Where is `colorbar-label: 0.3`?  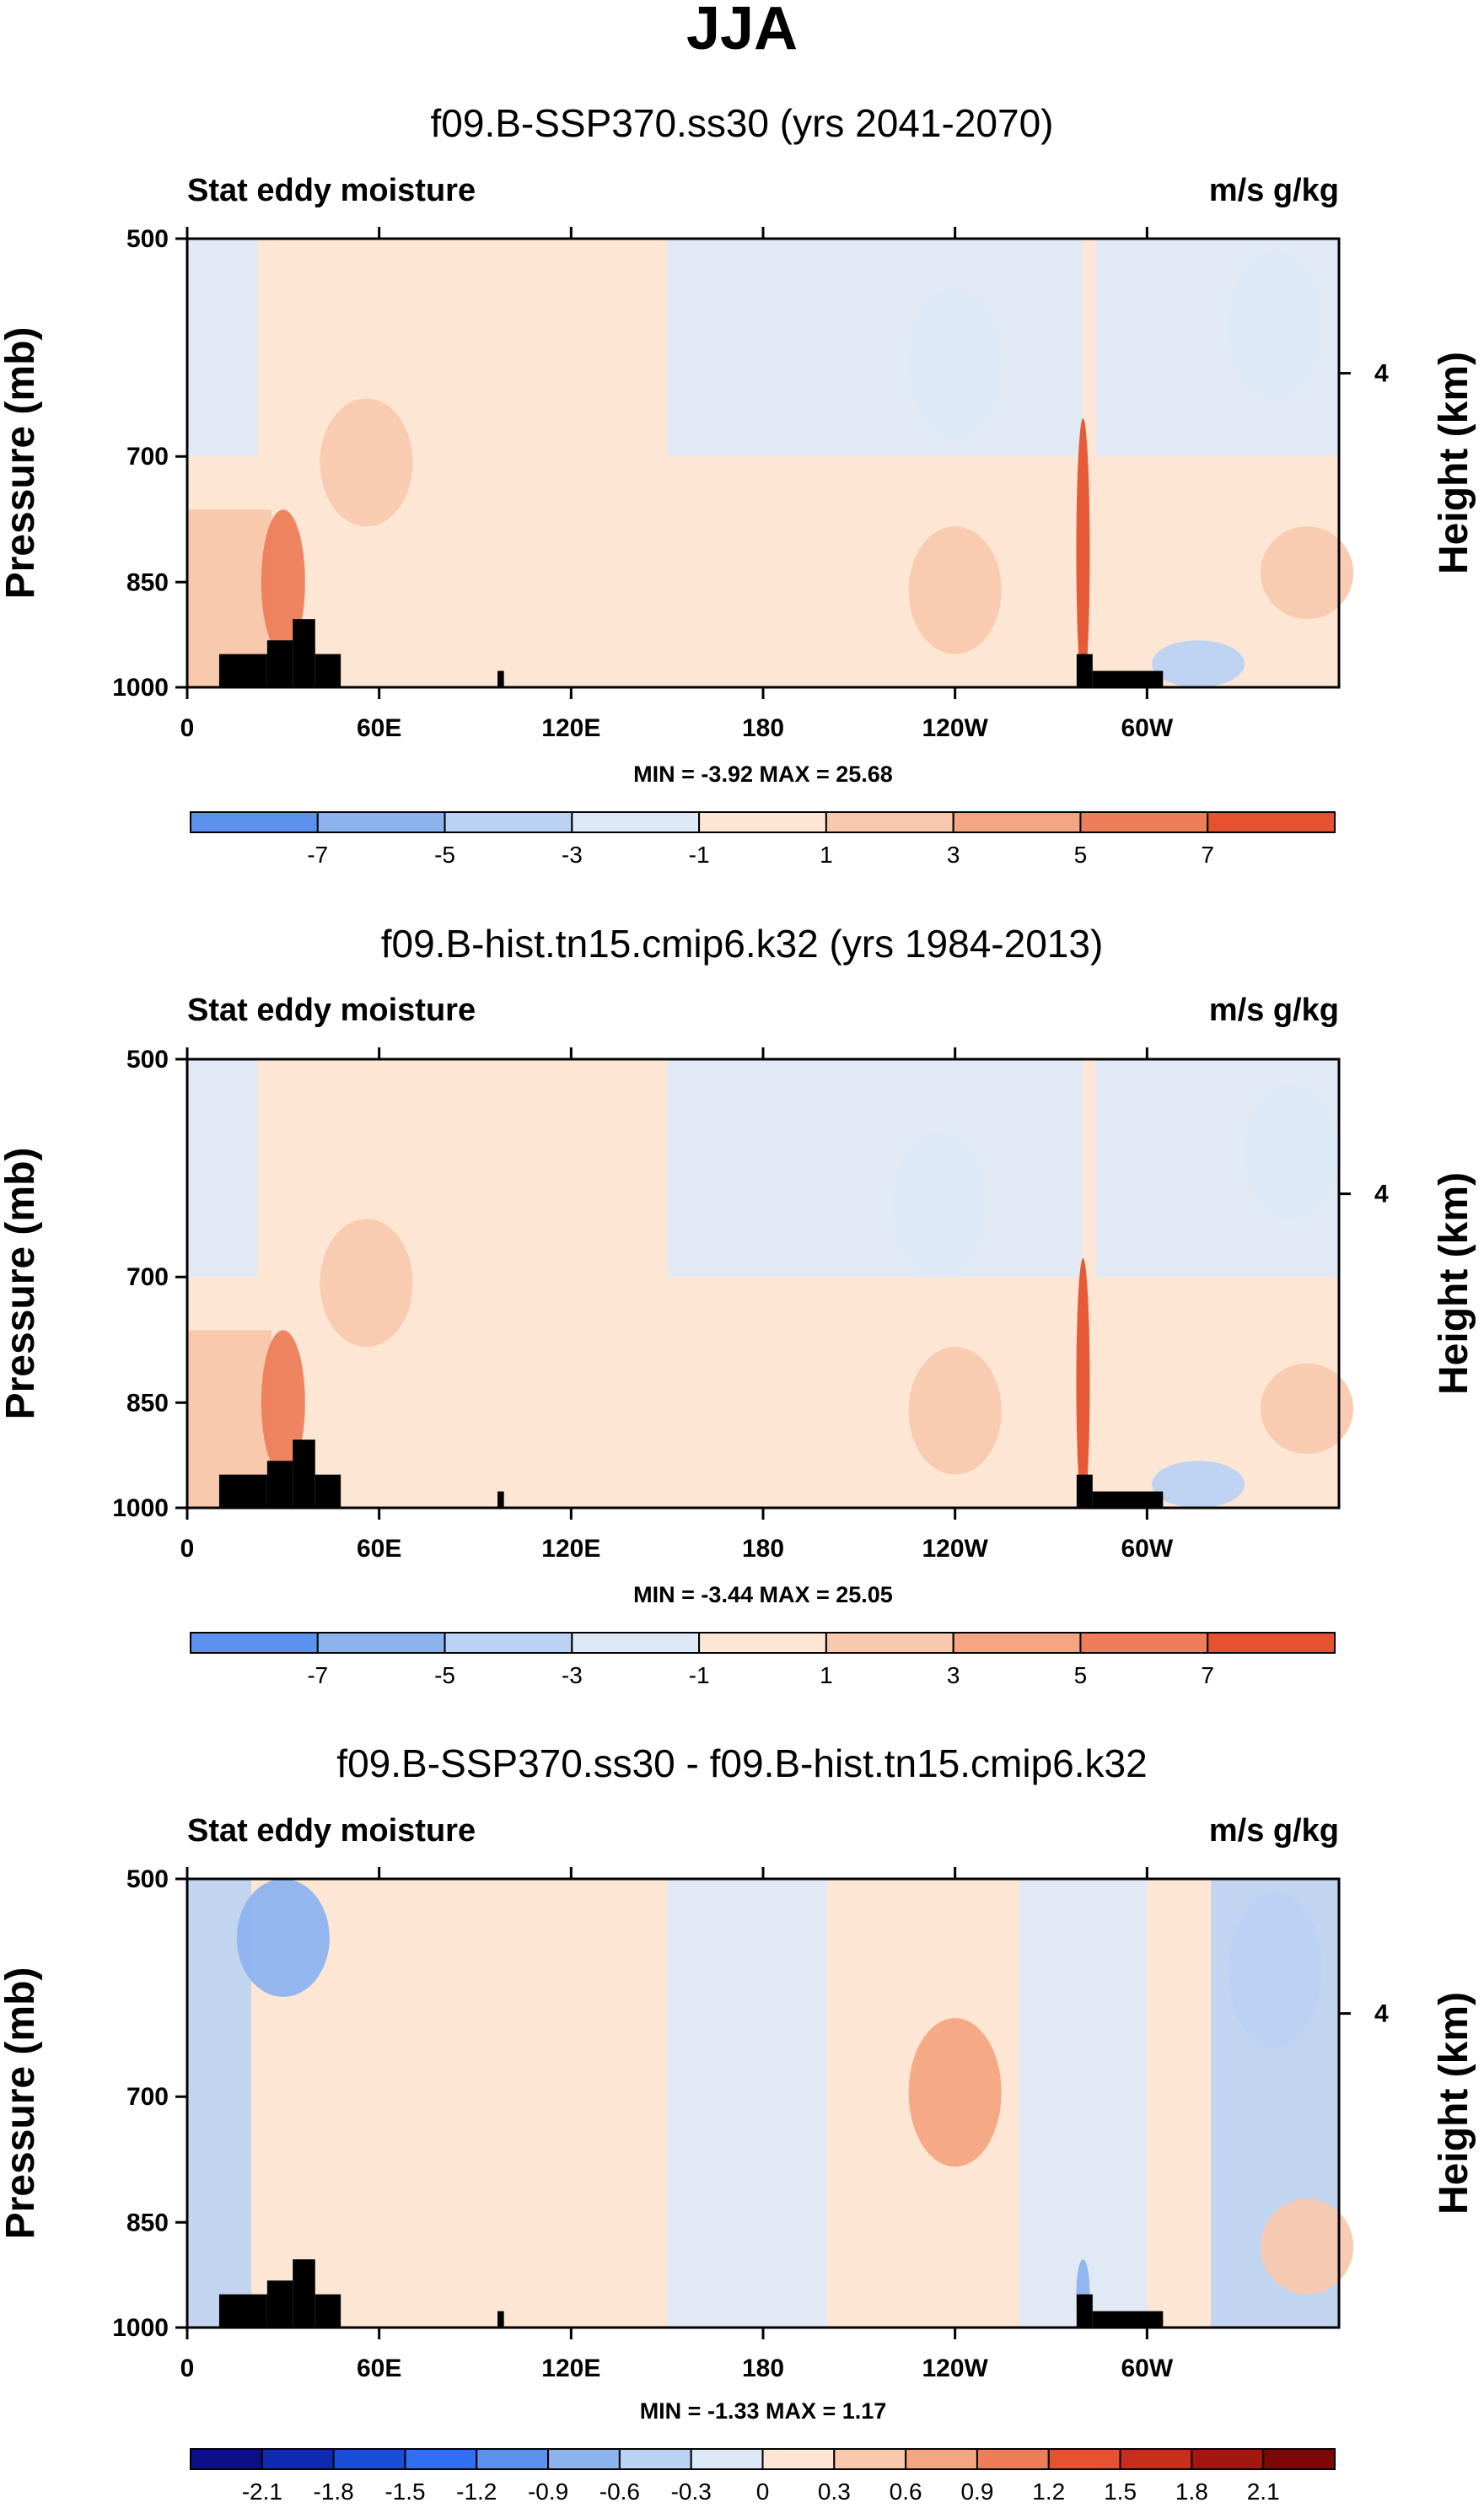 colorbar-label: 0.3 is located at coordinates (834, 2491).